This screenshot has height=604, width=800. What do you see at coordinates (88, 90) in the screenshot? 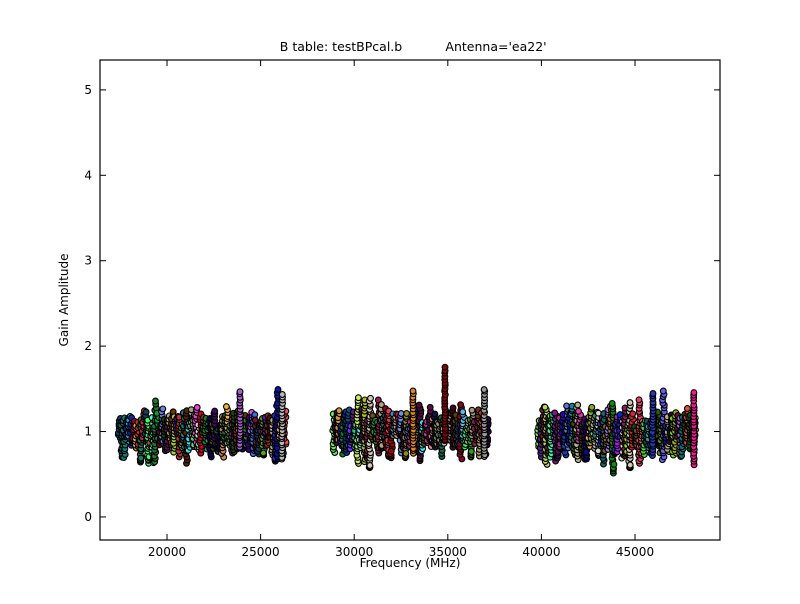
I see `y-tick-label: 5` at bounding box center [88, 90].